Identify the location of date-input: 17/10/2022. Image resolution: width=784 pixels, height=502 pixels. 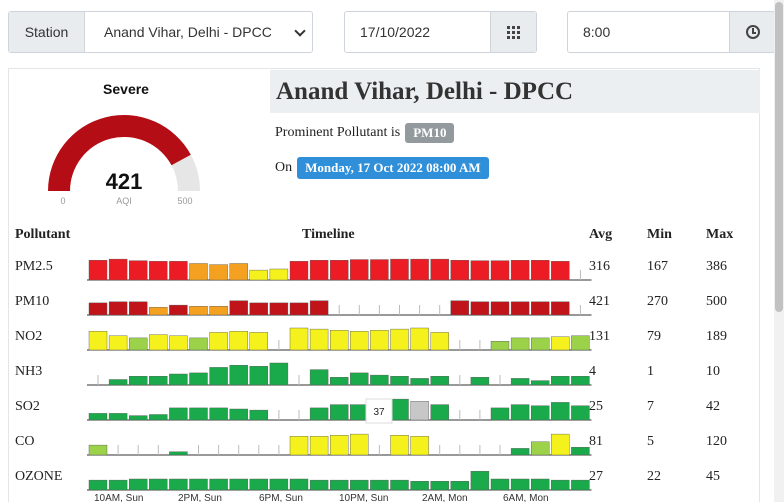
(395, 32).